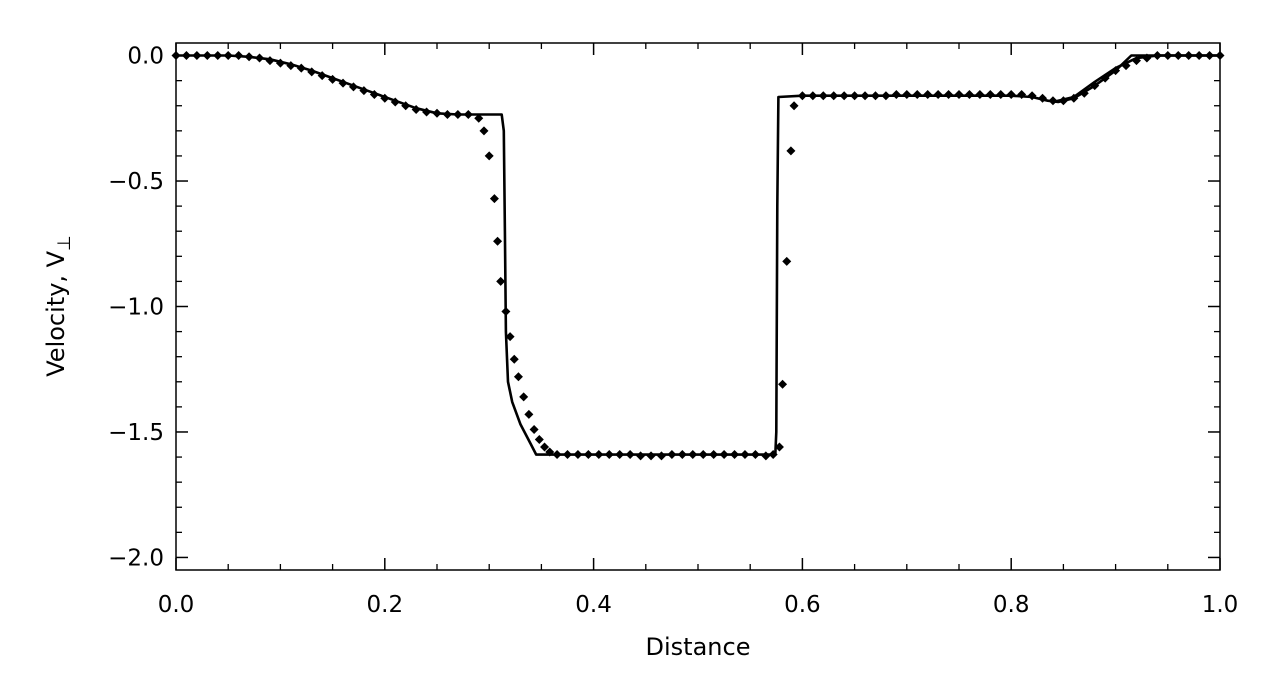  I want to click on y-tick-label: −0.5, so click(136, 182).